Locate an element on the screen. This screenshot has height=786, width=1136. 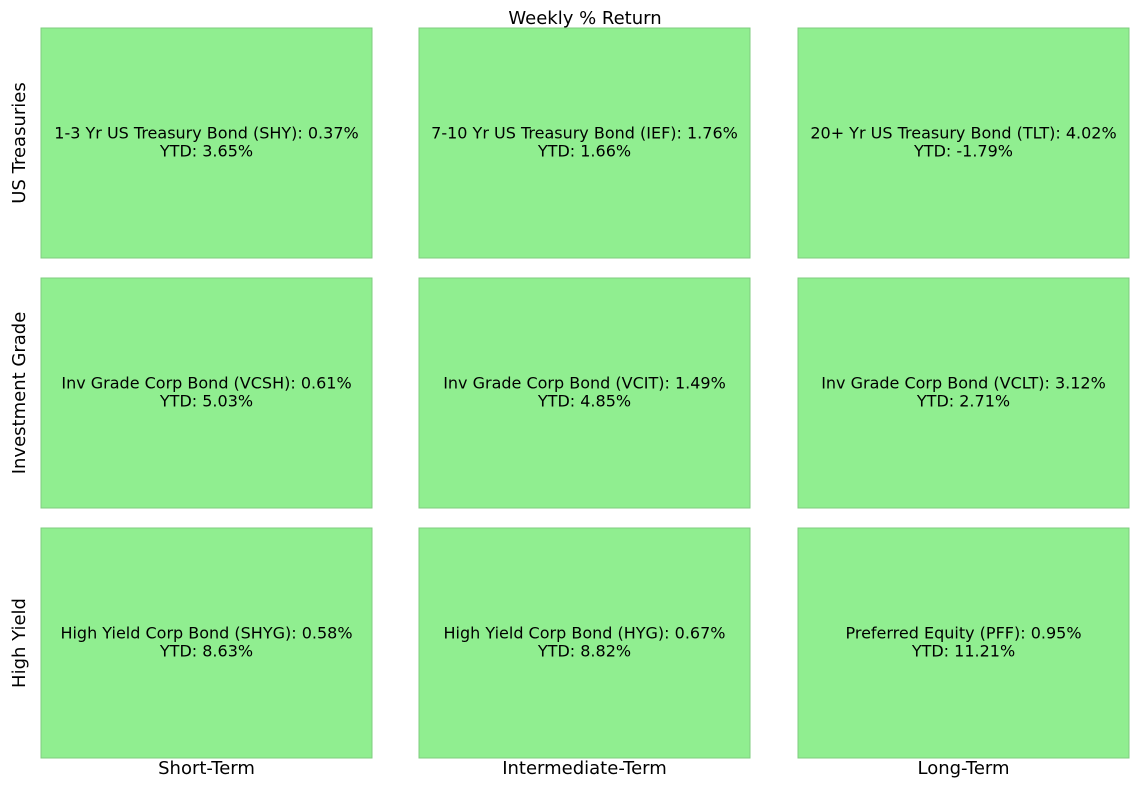
cell-ytd: YTD: -1.79% is located at coordinates (963, 151).